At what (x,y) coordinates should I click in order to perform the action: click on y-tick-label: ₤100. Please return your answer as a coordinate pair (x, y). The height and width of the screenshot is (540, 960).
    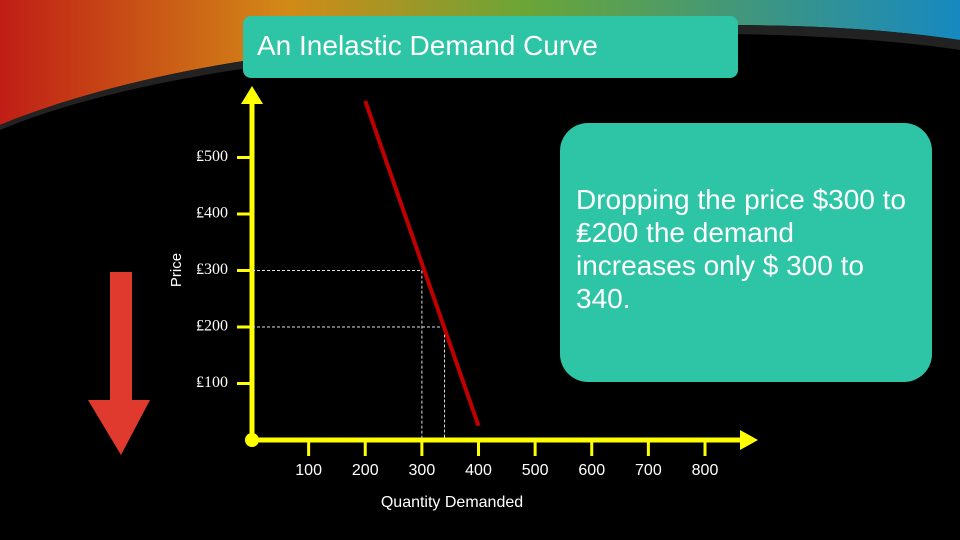
    Looking at the image, I should click on (212, 382).